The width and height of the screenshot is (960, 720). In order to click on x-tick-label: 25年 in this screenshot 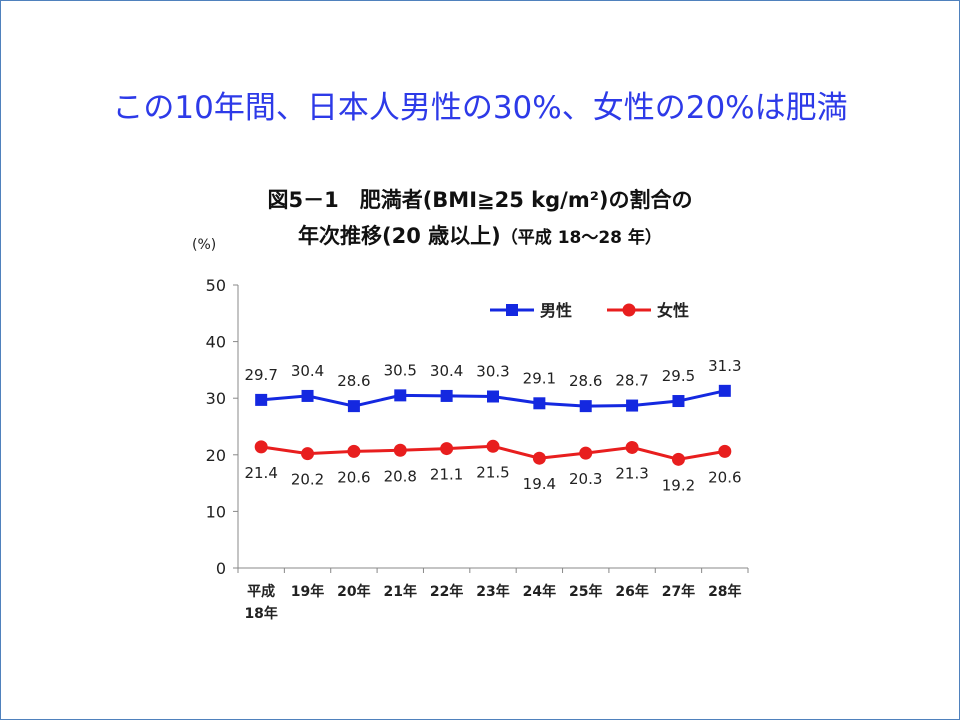, I will do `click(585, 591)`.